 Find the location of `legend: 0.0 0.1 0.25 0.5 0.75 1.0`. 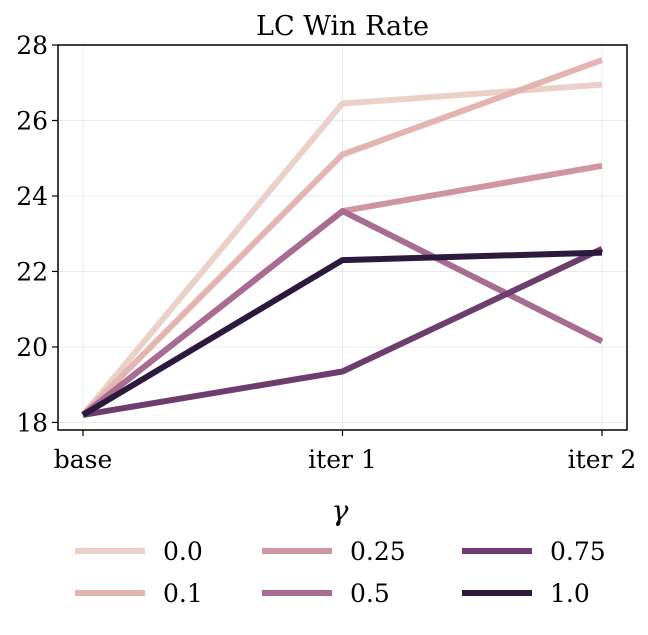

legend: 0.0 0.1 0.25 0.5 0.75 1.0 is located at coordinates (340, 572).